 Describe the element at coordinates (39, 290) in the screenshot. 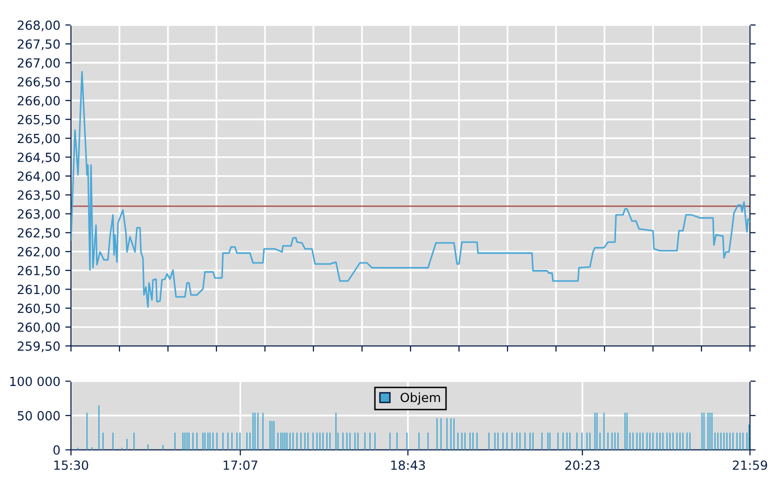

I see `y-tick-label: 261,00` at that location.